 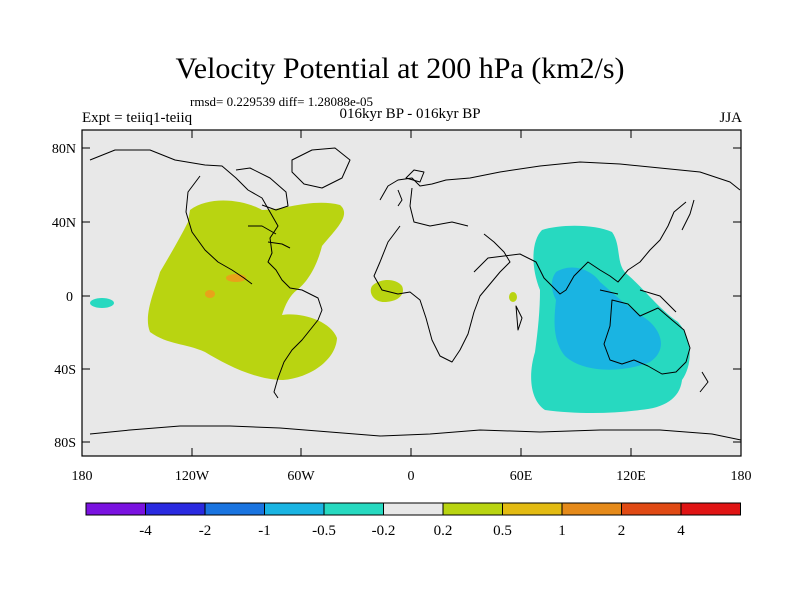 What do you see at coordinates (145, 531) in the screenshot?
I see `colorbar-label-1: -4` at bounding box center [145, 531].